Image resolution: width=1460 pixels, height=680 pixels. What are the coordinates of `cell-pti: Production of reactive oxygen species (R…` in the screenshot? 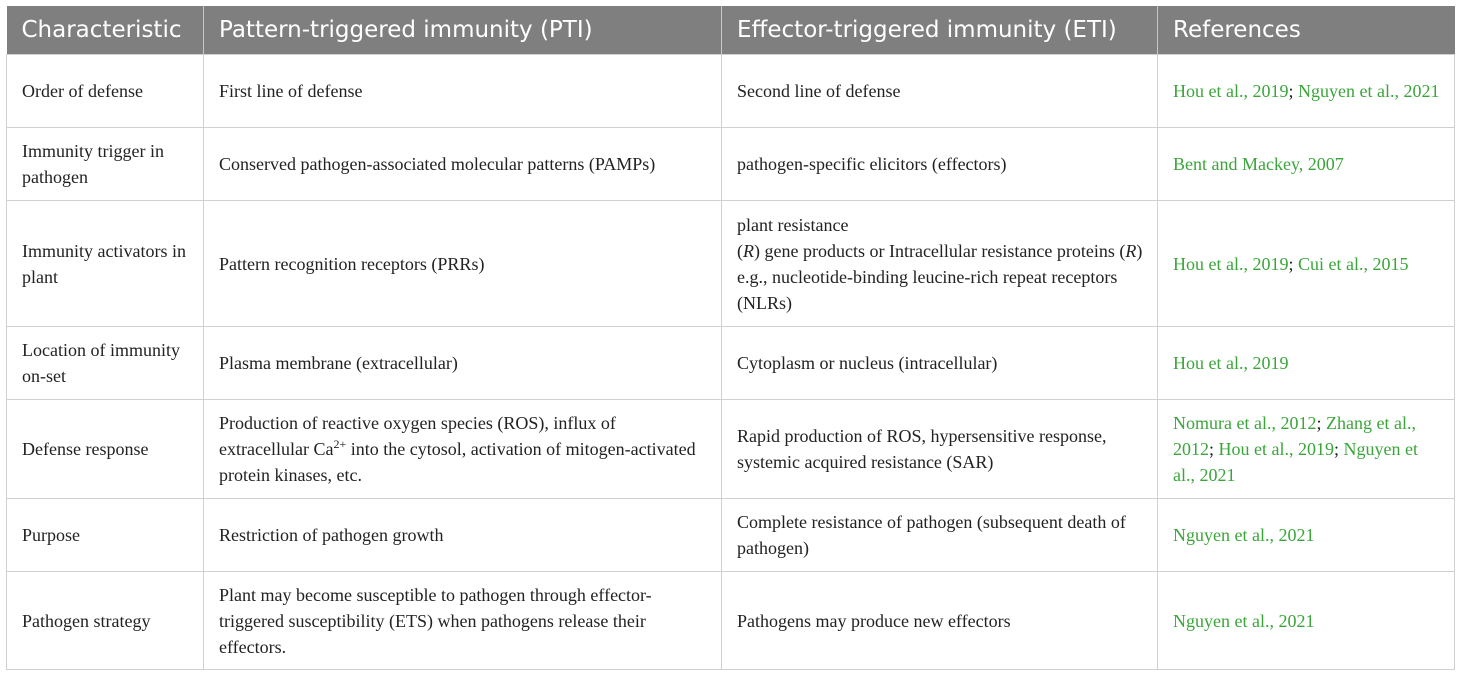 It's located at (462, 449).